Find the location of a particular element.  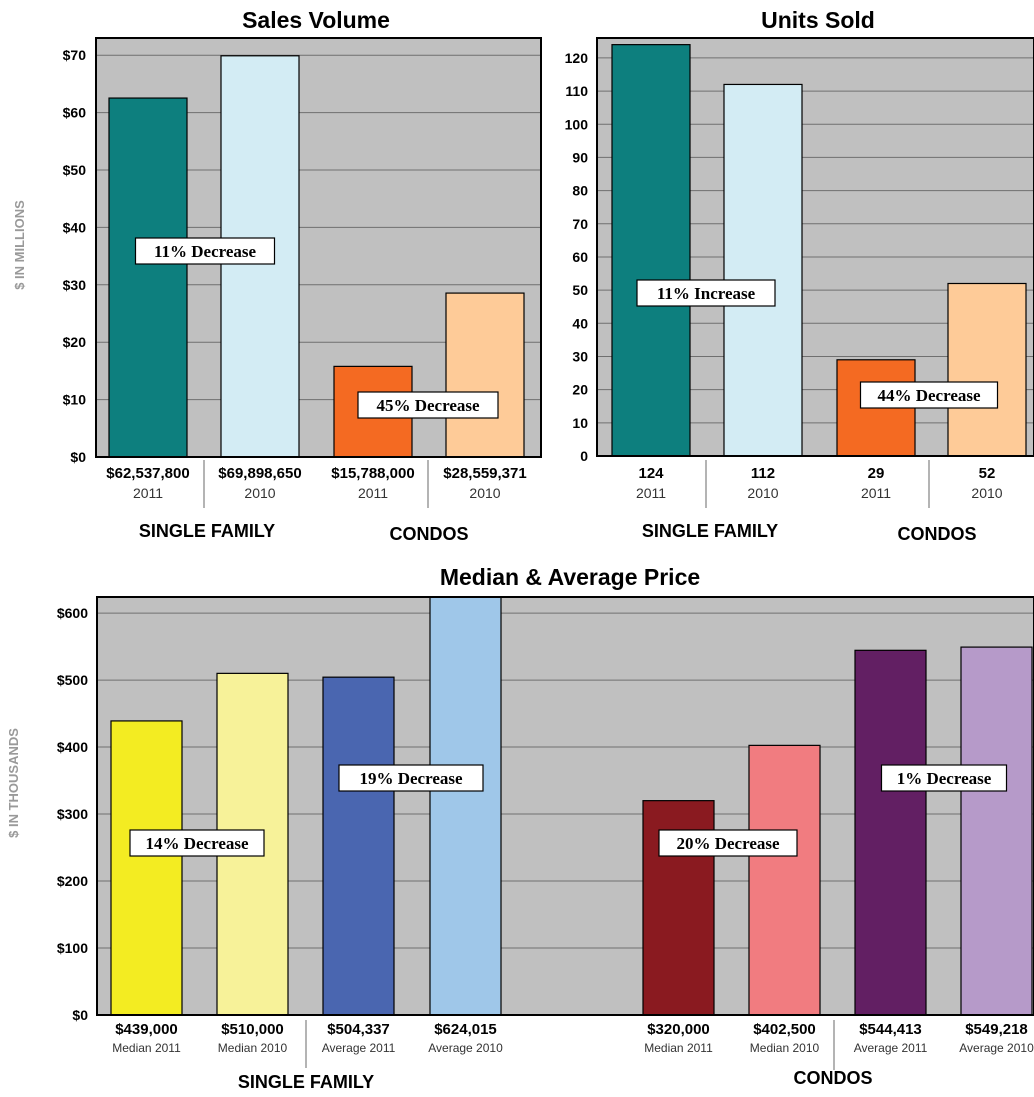

bar-value-label: 29 is located at coordinates (876, 473).